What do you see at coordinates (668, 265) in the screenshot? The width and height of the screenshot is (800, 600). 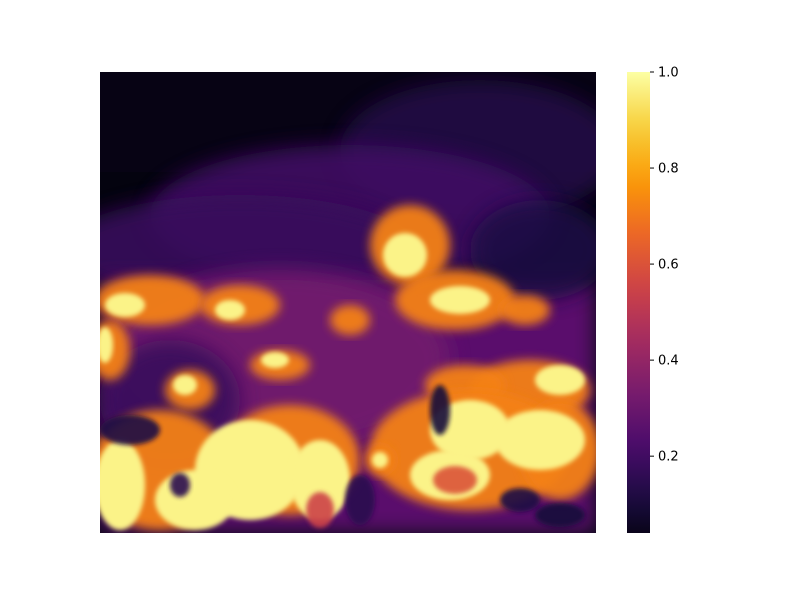 I see `colorbar-tick-label: 0.6` at bounding box center [668, 265].